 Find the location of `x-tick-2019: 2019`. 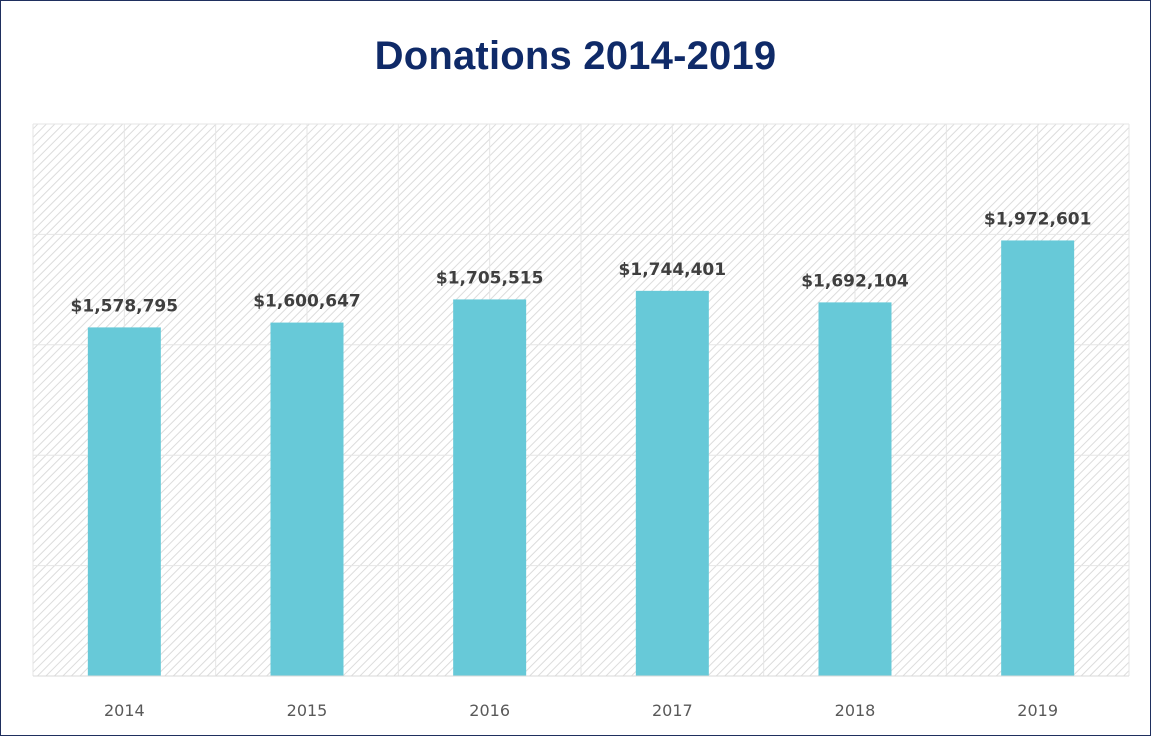

x-tick-2019: 2019 is located at coordinates (1037, 710).